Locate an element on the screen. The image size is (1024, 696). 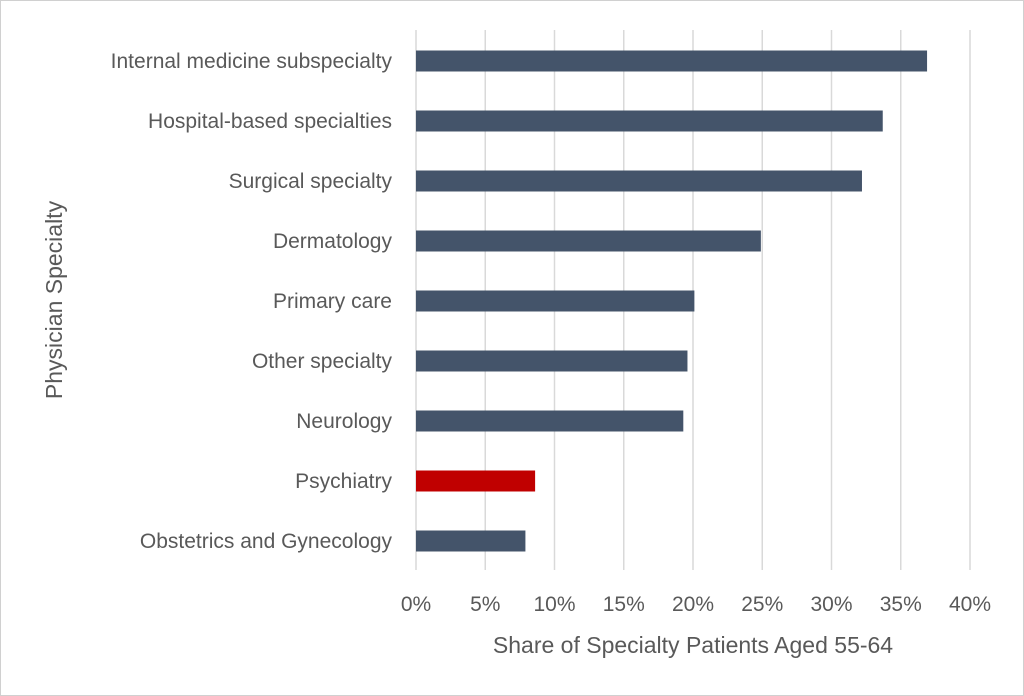
category-label-neurology: Neurology is located at coordinates (344, 421).